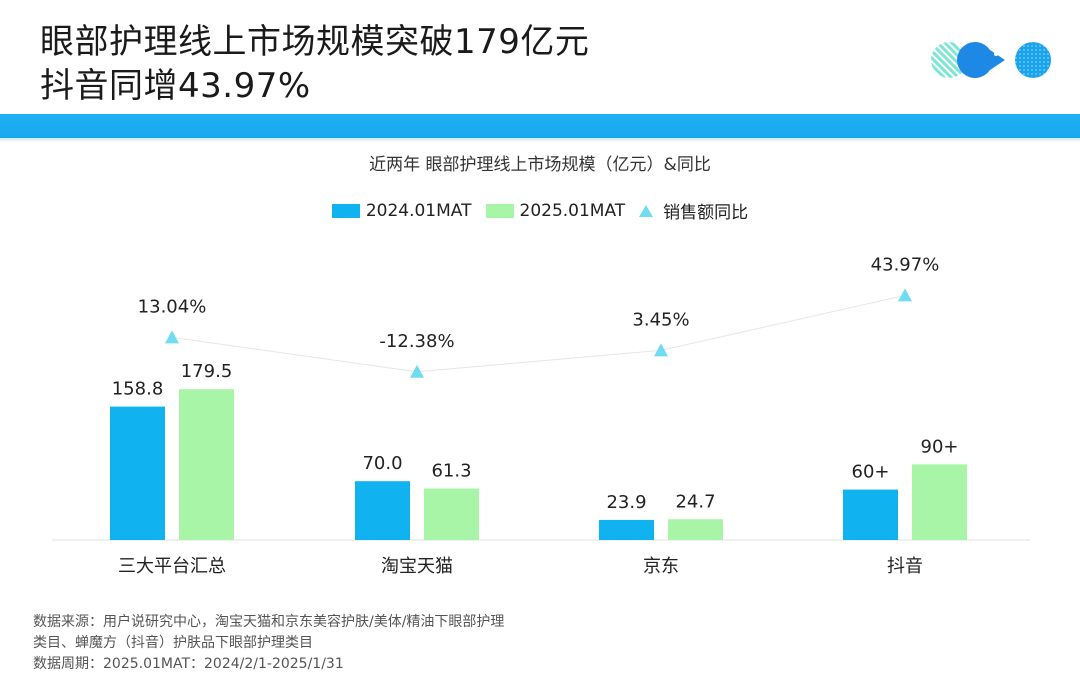  Describe the element at coordinates (871, 472) in the screenshot. I see `bar-value-label: 60+` at that location.